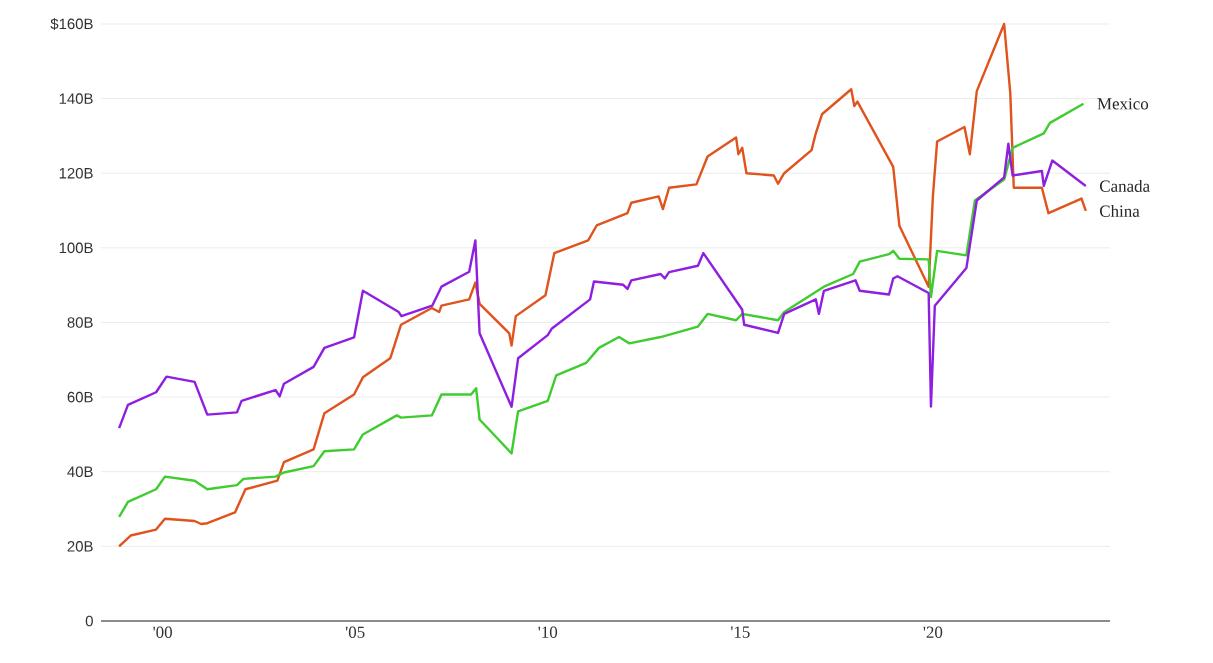 The image size is (1213, 663). Describe the element at coordinates (76, 98) in the screenshot. I see `y-tick-label: 140B` at that location.